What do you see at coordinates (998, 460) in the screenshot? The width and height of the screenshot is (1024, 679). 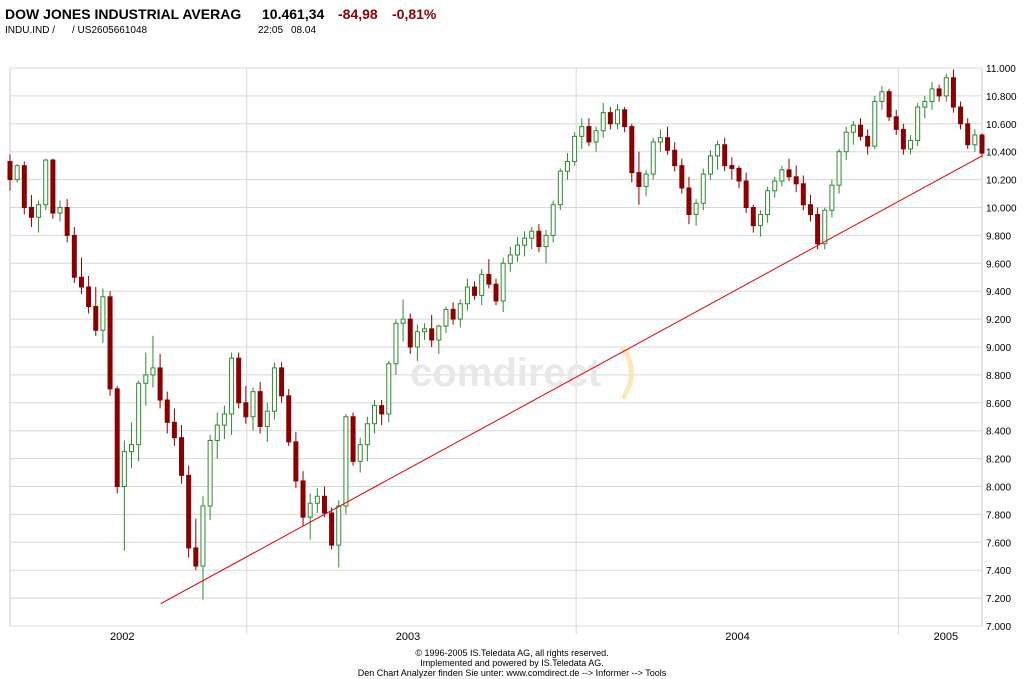 I see `y-tick-label: 8.200` at bounding box center [998, 460].